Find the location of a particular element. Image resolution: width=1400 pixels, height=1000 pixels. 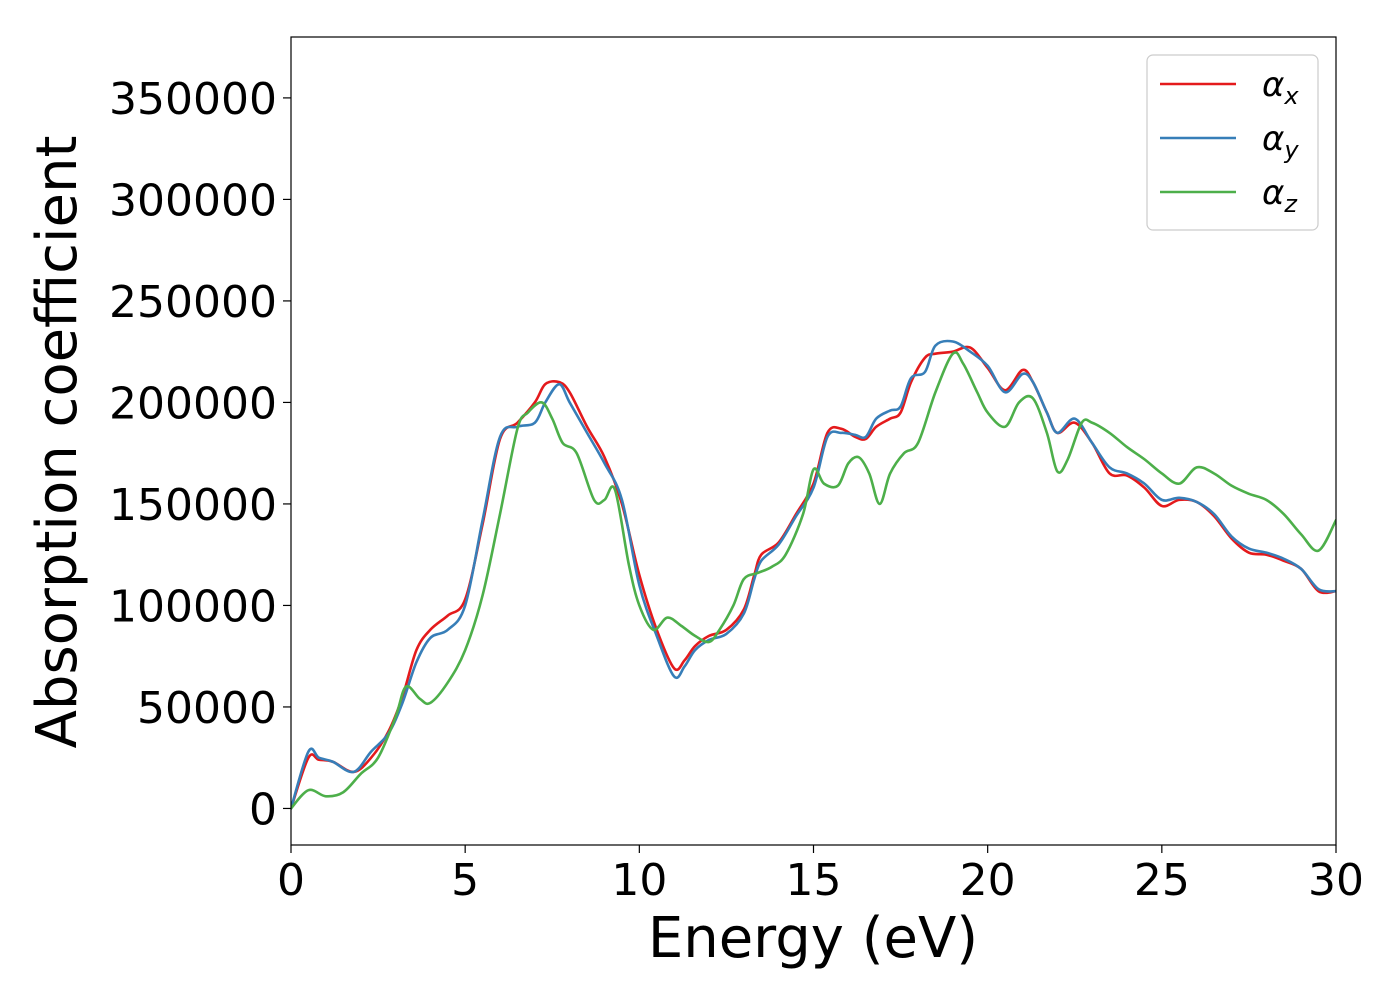

x-tick-label: 0 is located at coordinates (291, 880).